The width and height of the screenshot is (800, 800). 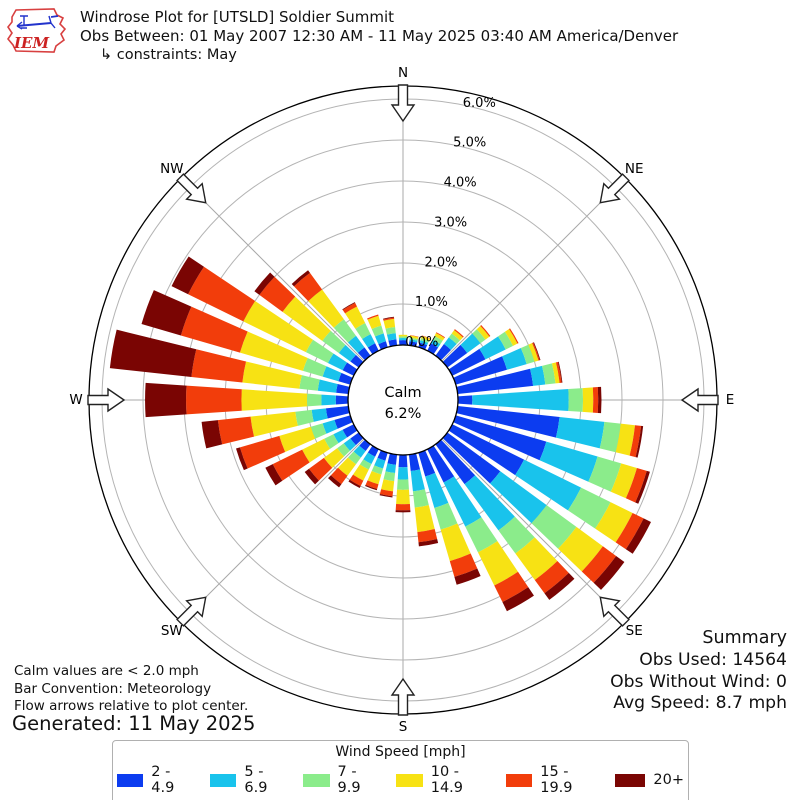 I want to click on legend-label: 5 - 6.9, so click(x=256, y=780).